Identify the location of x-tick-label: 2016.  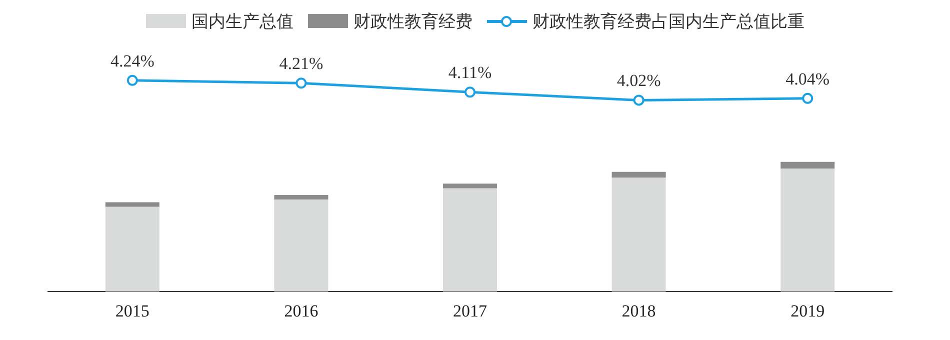
(301, 310).